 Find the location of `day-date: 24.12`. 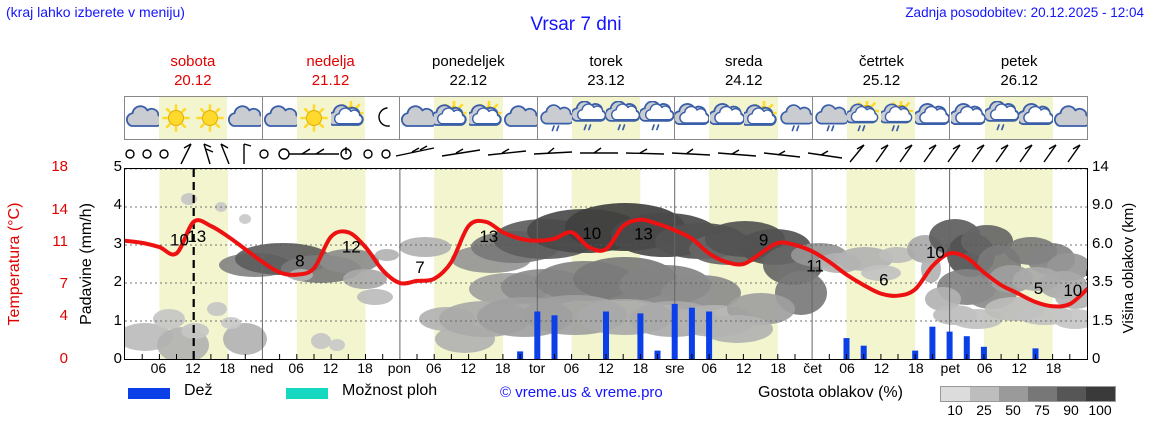

day-date: 24.12 is located at coordinates (743, 80).